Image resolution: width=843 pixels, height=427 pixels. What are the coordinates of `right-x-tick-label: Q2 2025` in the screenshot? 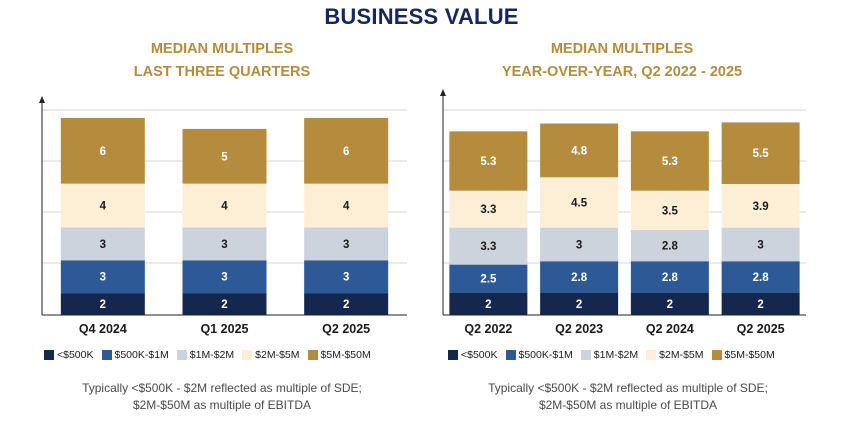 It's located at (761, 329).